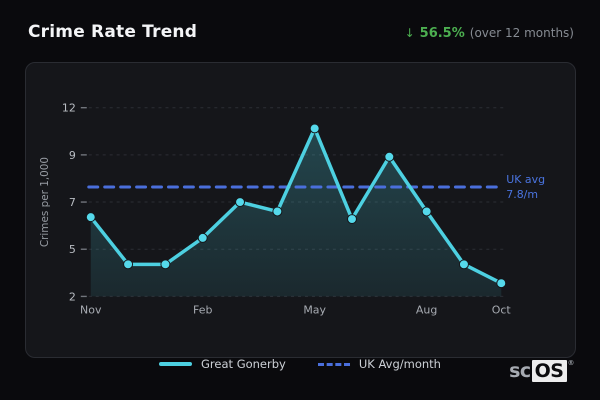  What do you see at coordinates (72, 202) in the screenshot?
I see `y-tick-label: 7` at bounding box center [72, 202].